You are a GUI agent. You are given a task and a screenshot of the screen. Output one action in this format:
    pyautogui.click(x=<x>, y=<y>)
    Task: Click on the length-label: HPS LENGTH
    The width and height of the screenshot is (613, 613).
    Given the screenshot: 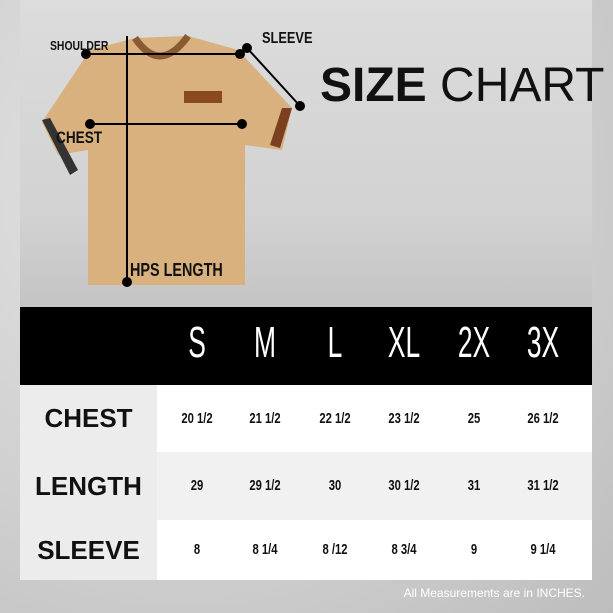 What is the action you would take?
    pyautogui.click(x=176, y=270)
    